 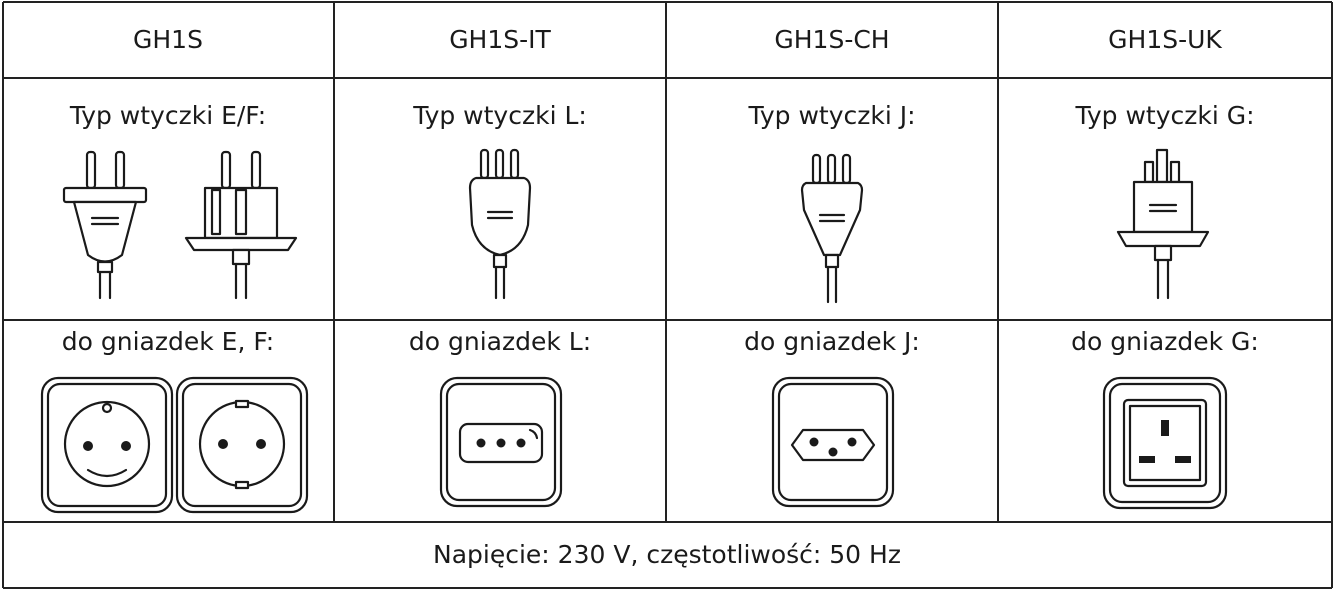 I want to click on socket-j-icon, so click(x=833, y=442).